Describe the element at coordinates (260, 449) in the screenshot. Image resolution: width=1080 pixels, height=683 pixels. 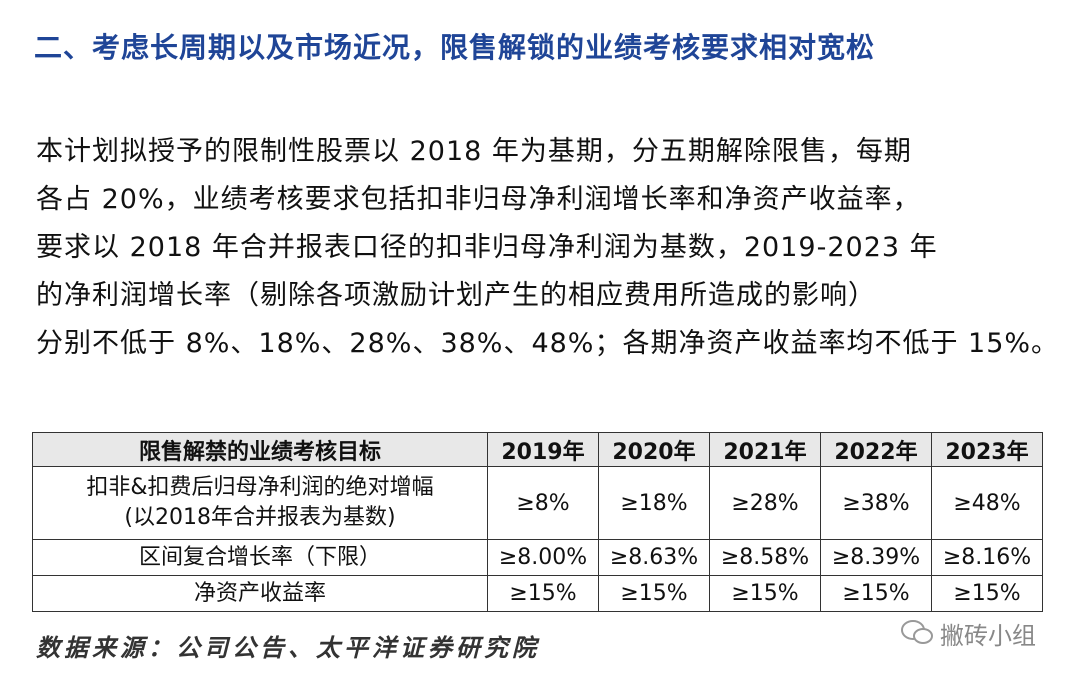
I see `header-cell: 限售解禁的业绩考核目标` at that location.